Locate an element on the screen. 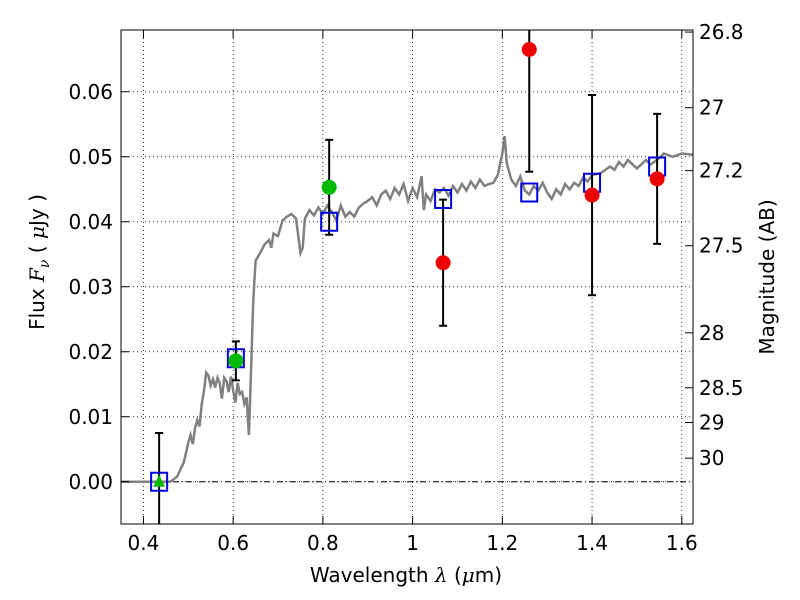 The height and width of the screenshot is (600, 800). y-tick-label: 0.04 is located at coordinates (90, 222).